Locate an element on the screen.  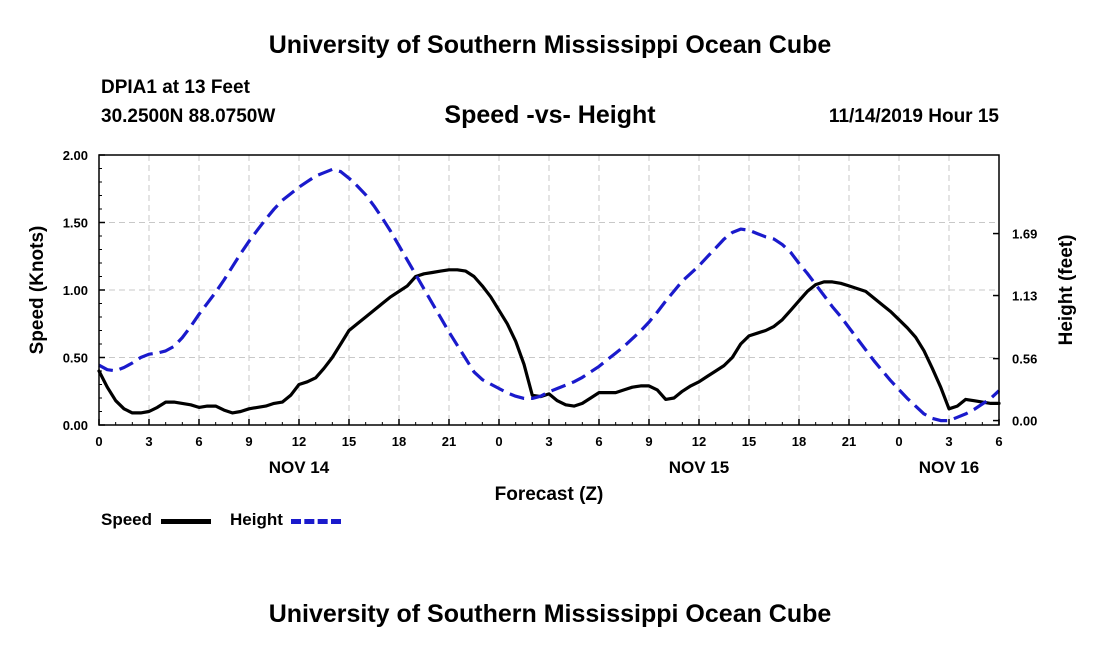
y2-tick-label: 0.56 is located at coordinates (1024, 359).